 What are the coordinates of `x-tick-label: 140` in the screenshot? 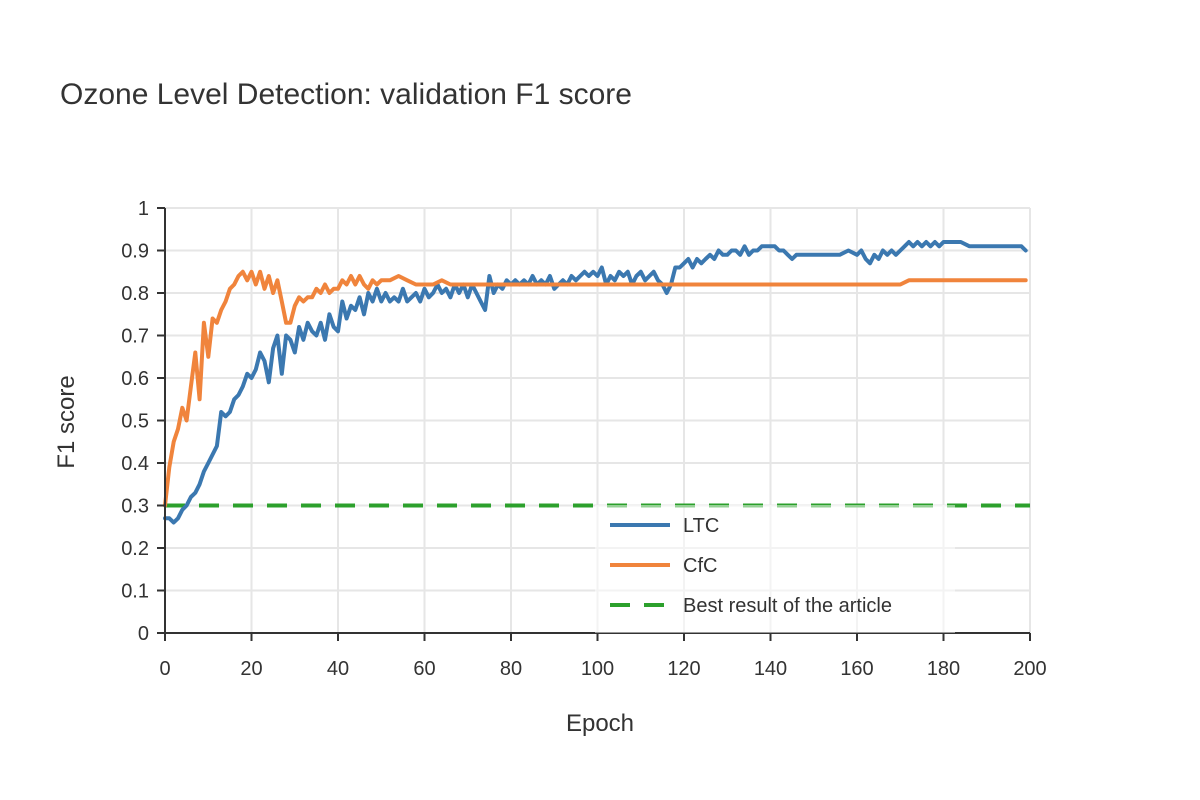 It's located at (770, 669).